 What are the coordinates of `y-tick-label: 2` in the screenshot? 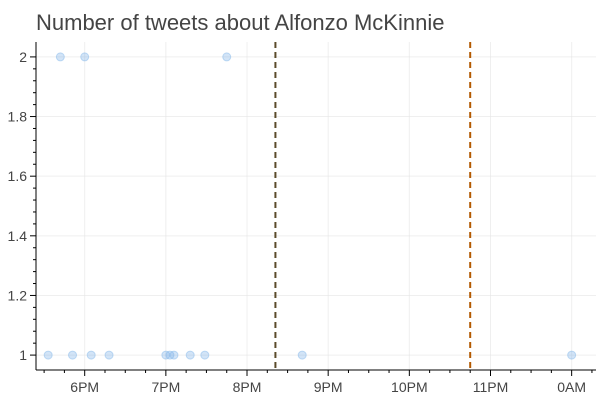 It's located at (23, 57).